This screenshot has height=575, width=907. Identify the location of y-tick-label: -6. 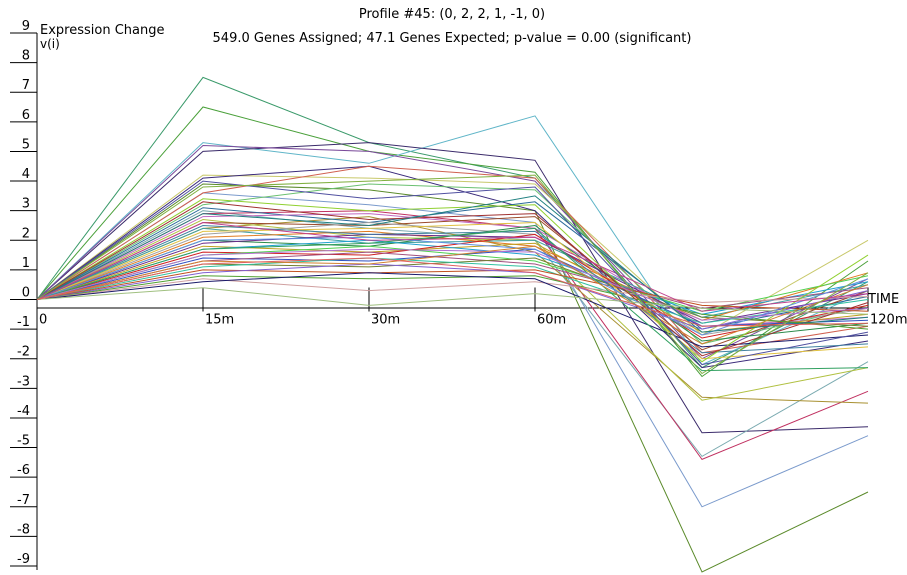
(23, 470).